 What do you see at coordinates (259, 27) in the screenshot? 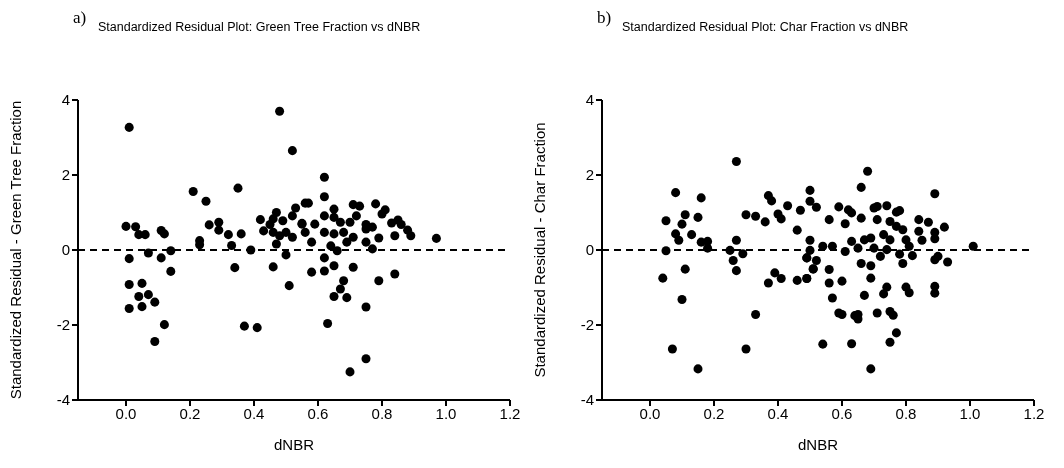
I see `chart-title: Standardized Residual Plot: Green Tree Fraction vs dNBR` at bounding box center [259, 27].